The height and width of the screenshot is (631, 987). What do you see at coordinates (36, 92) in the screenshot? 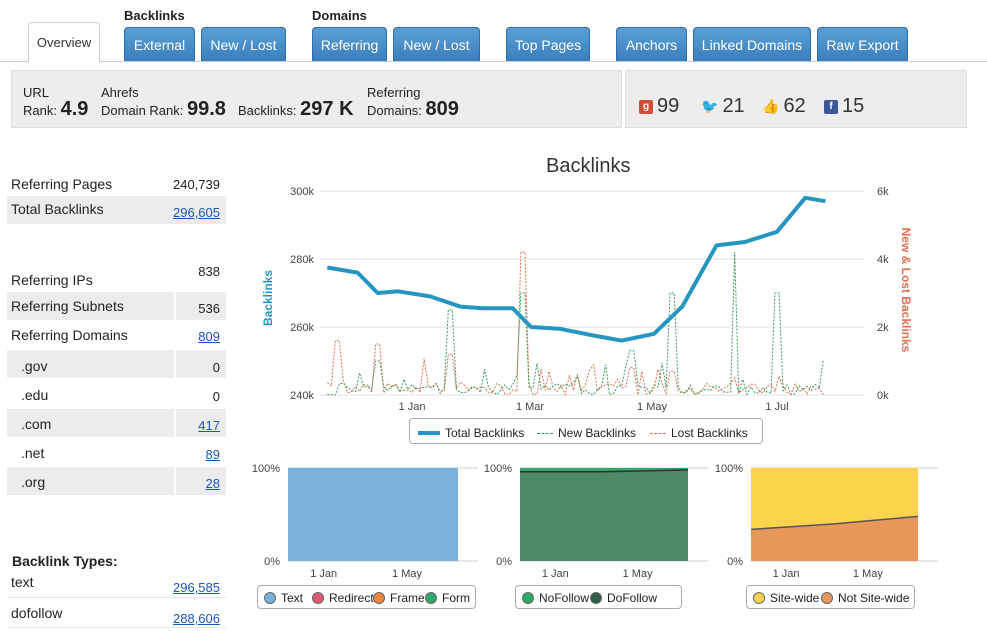
I see `url-rank-label-1: URL` at bounding box center [36, 92].